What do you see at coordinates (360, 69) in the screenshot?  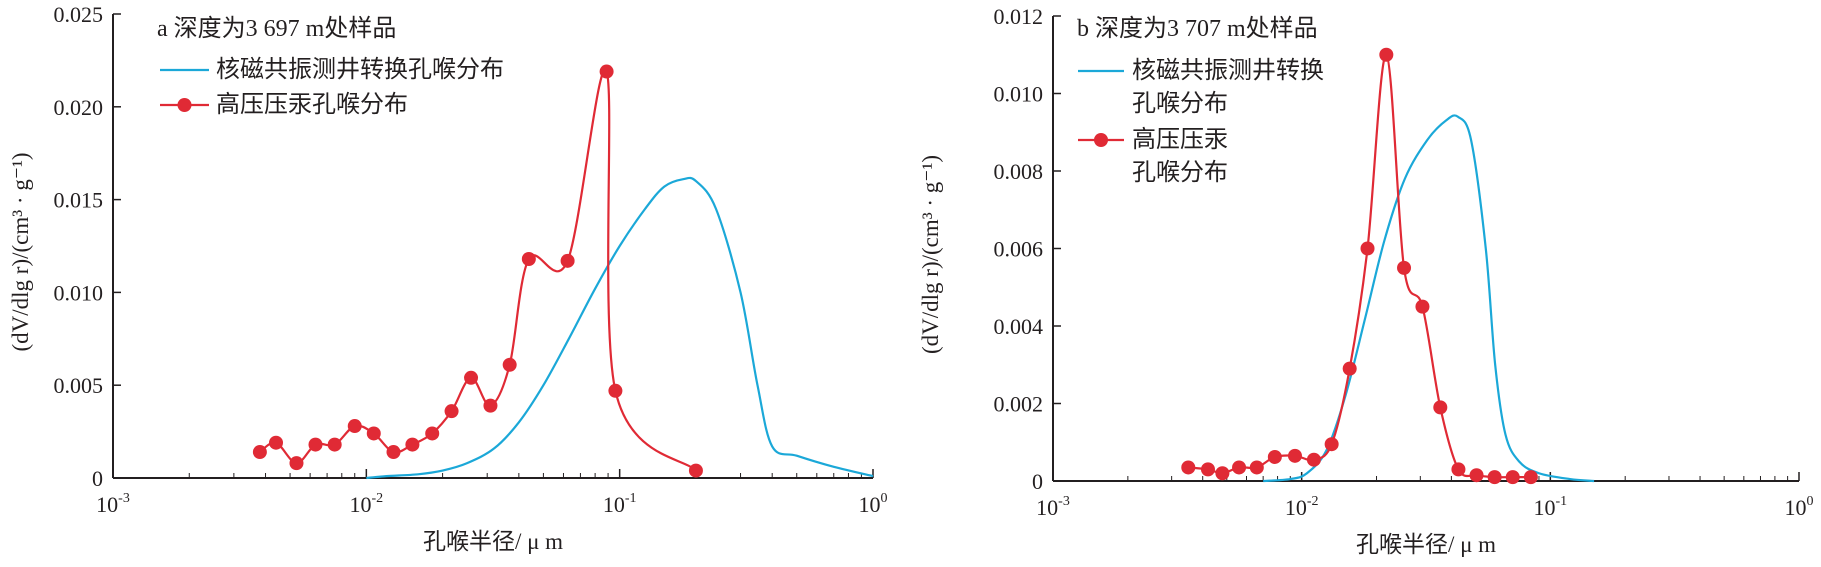 I see `legend-label: 核磁共振测井转换孔喉分布` at bounding box center [360, 69].